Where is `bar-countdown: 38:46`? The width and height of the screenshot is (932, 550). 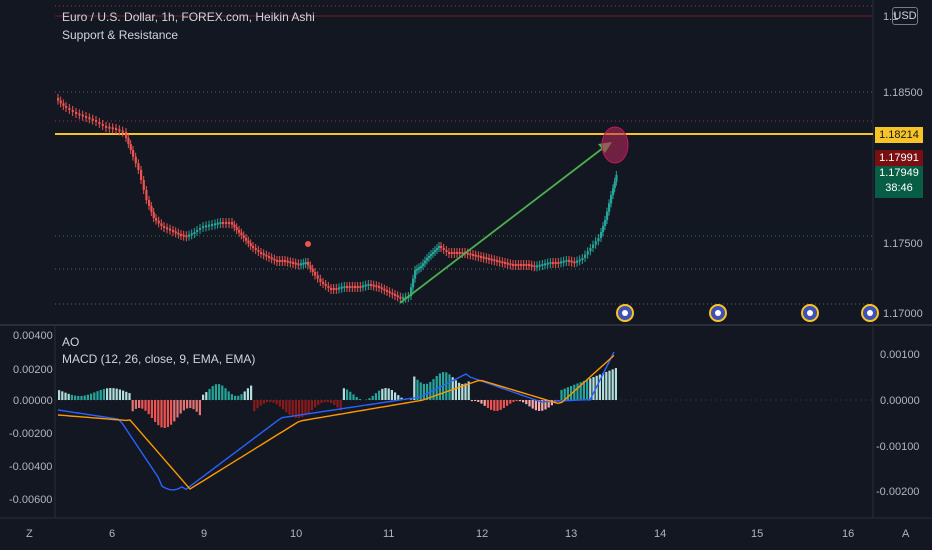
bar-countdown: 38:46 is located at coordinates (899, 188).